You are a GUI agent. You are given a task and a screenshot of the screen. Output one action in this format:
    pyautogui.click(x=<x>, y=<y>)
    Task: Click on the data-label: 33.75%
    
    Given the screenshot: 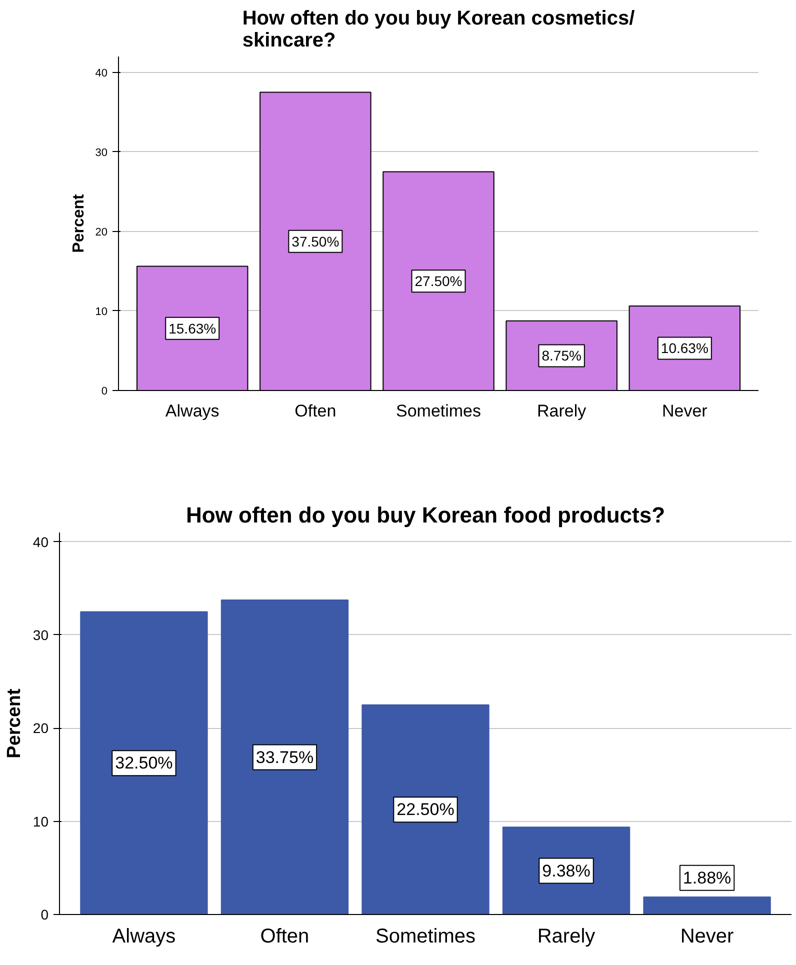 What is the action you would take?
    pyautogui.click(x=285, y=757)
    